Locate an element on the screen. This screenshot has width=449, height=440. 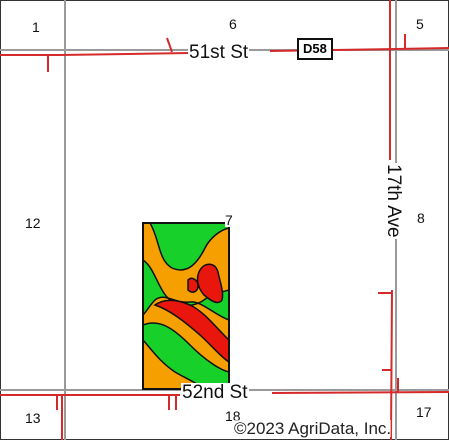
road-label-51st-st: 51st St is located at coordinates (219, 52).